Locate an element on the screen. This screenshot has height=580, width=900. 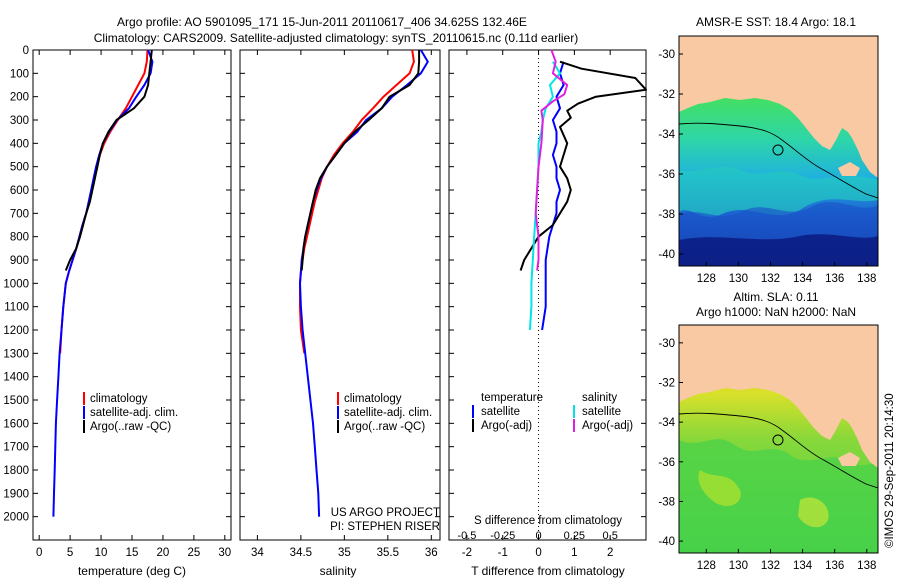
depth-tick-label: 1200 is located at coordinates (16, 331).